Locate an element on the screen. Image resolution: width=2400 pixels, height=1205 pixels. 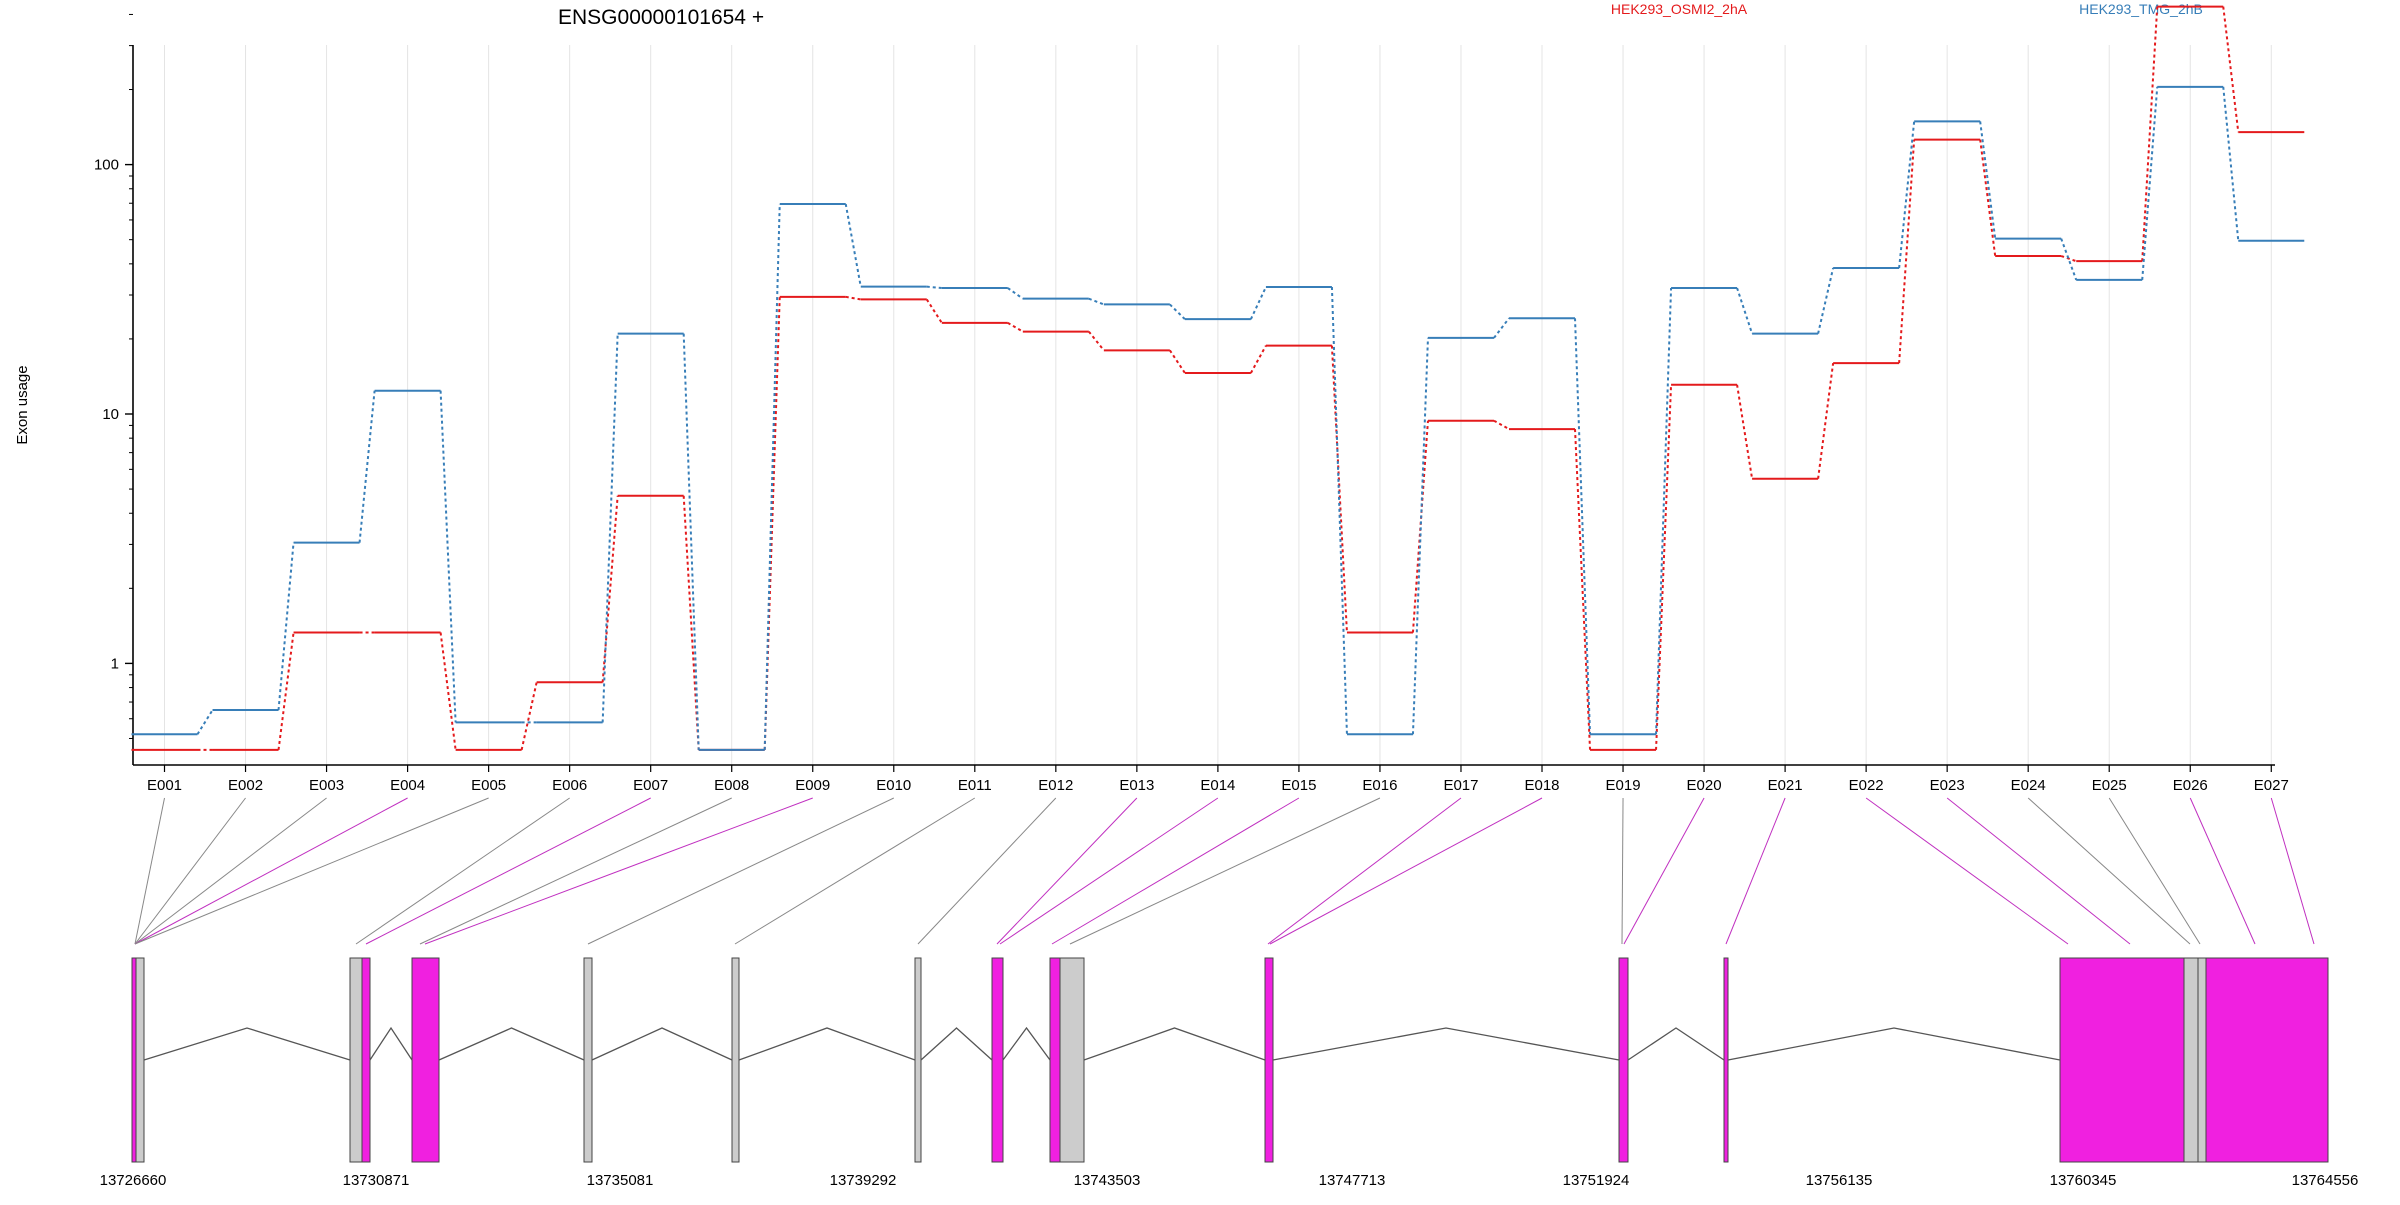
coordinate-label: 13730871 is located at coordinates (376, 1180).